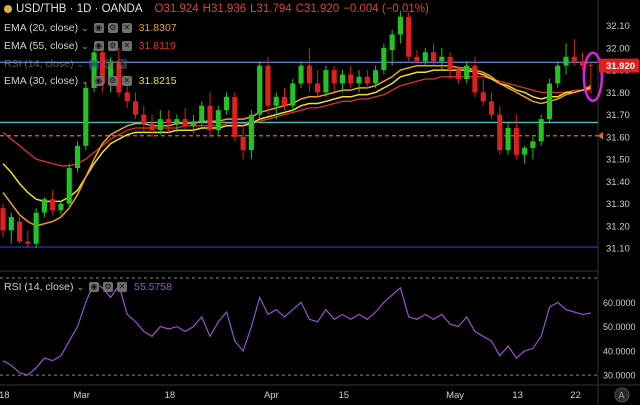 The image size is (640, 405). I want to click on highlight-ellipse, so click(593, 77).